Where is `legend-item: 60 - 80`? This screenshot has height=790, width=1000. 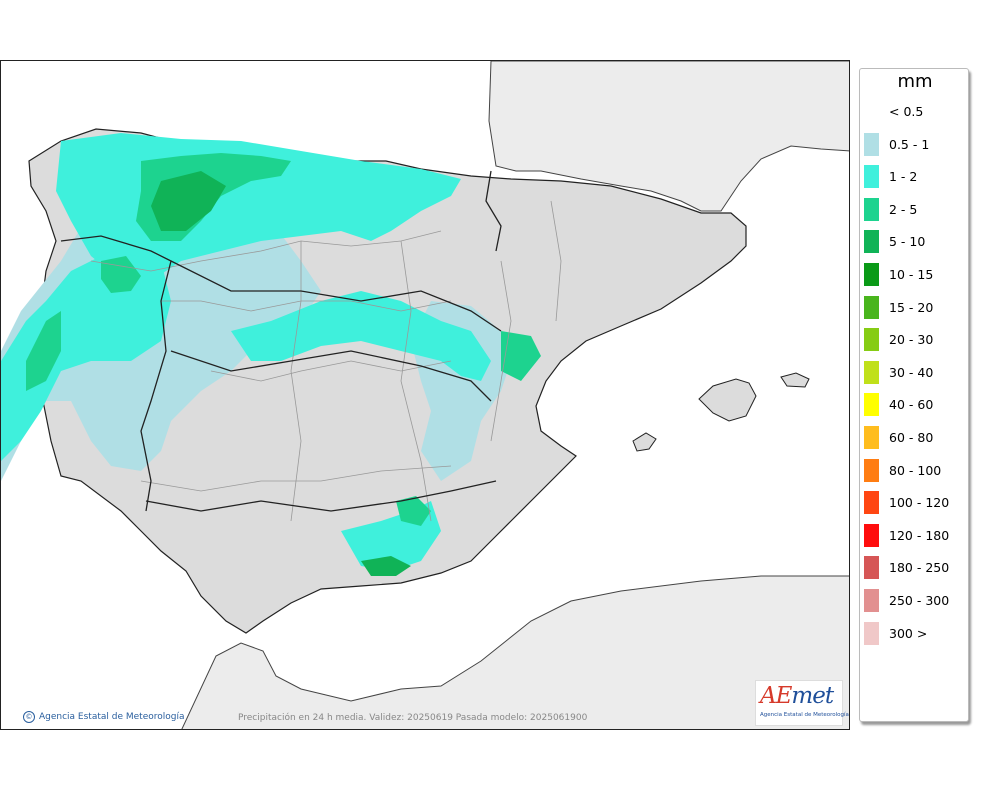 legend-item: 60 - 80 is located at coordinates (914, 437).